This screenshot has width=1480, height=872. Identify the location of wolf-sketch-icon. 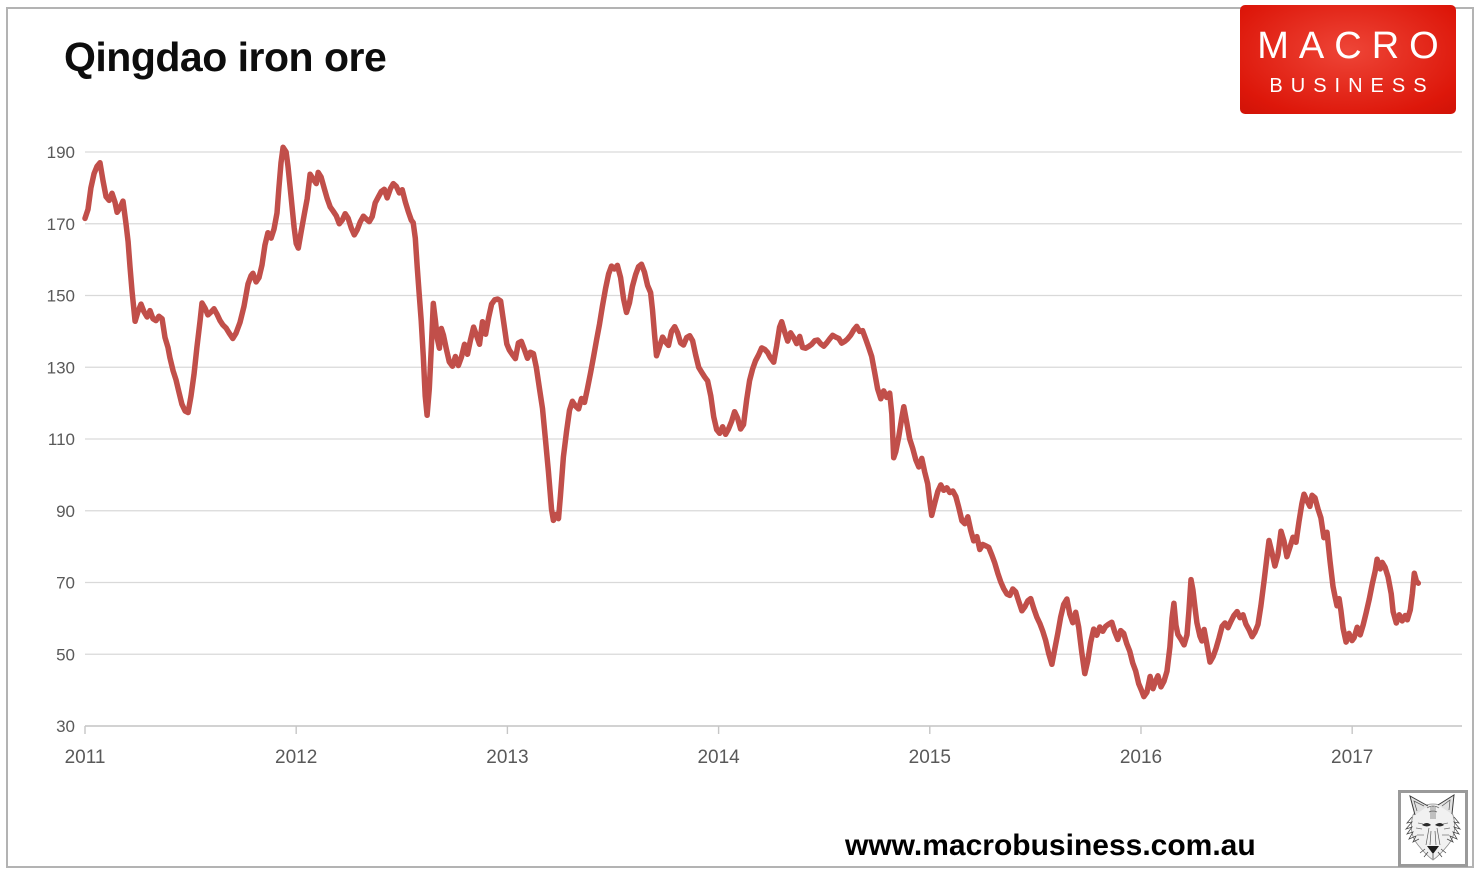
(1433, 827).